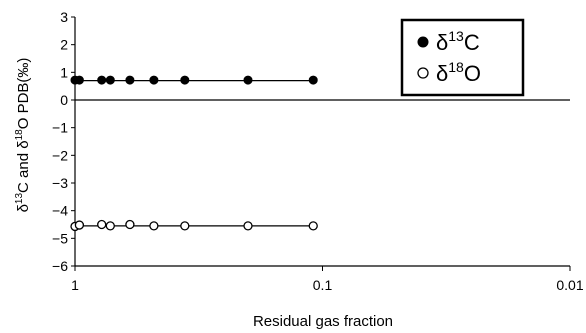  I want to click on legend-box, so click(462, 57).